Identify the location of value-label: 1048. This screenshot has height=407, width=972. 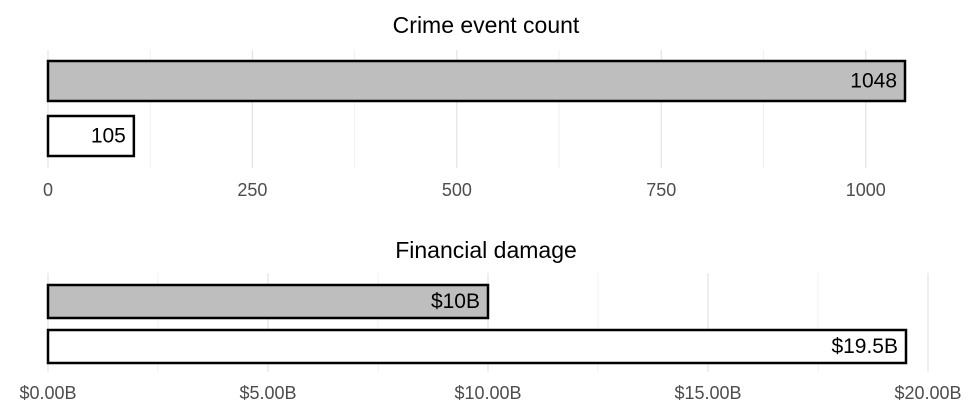
(873, 81).